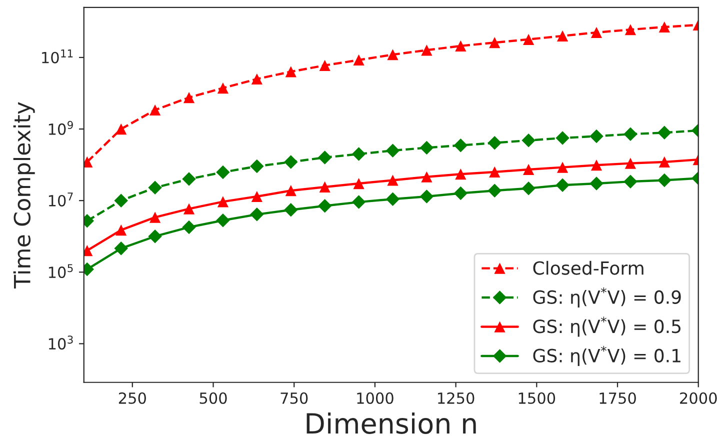  What do you see at coordinates (60, 271) in the screenshot?
I see `y-tick-label: 10$^{5}$` at bounding box center [60, 271].